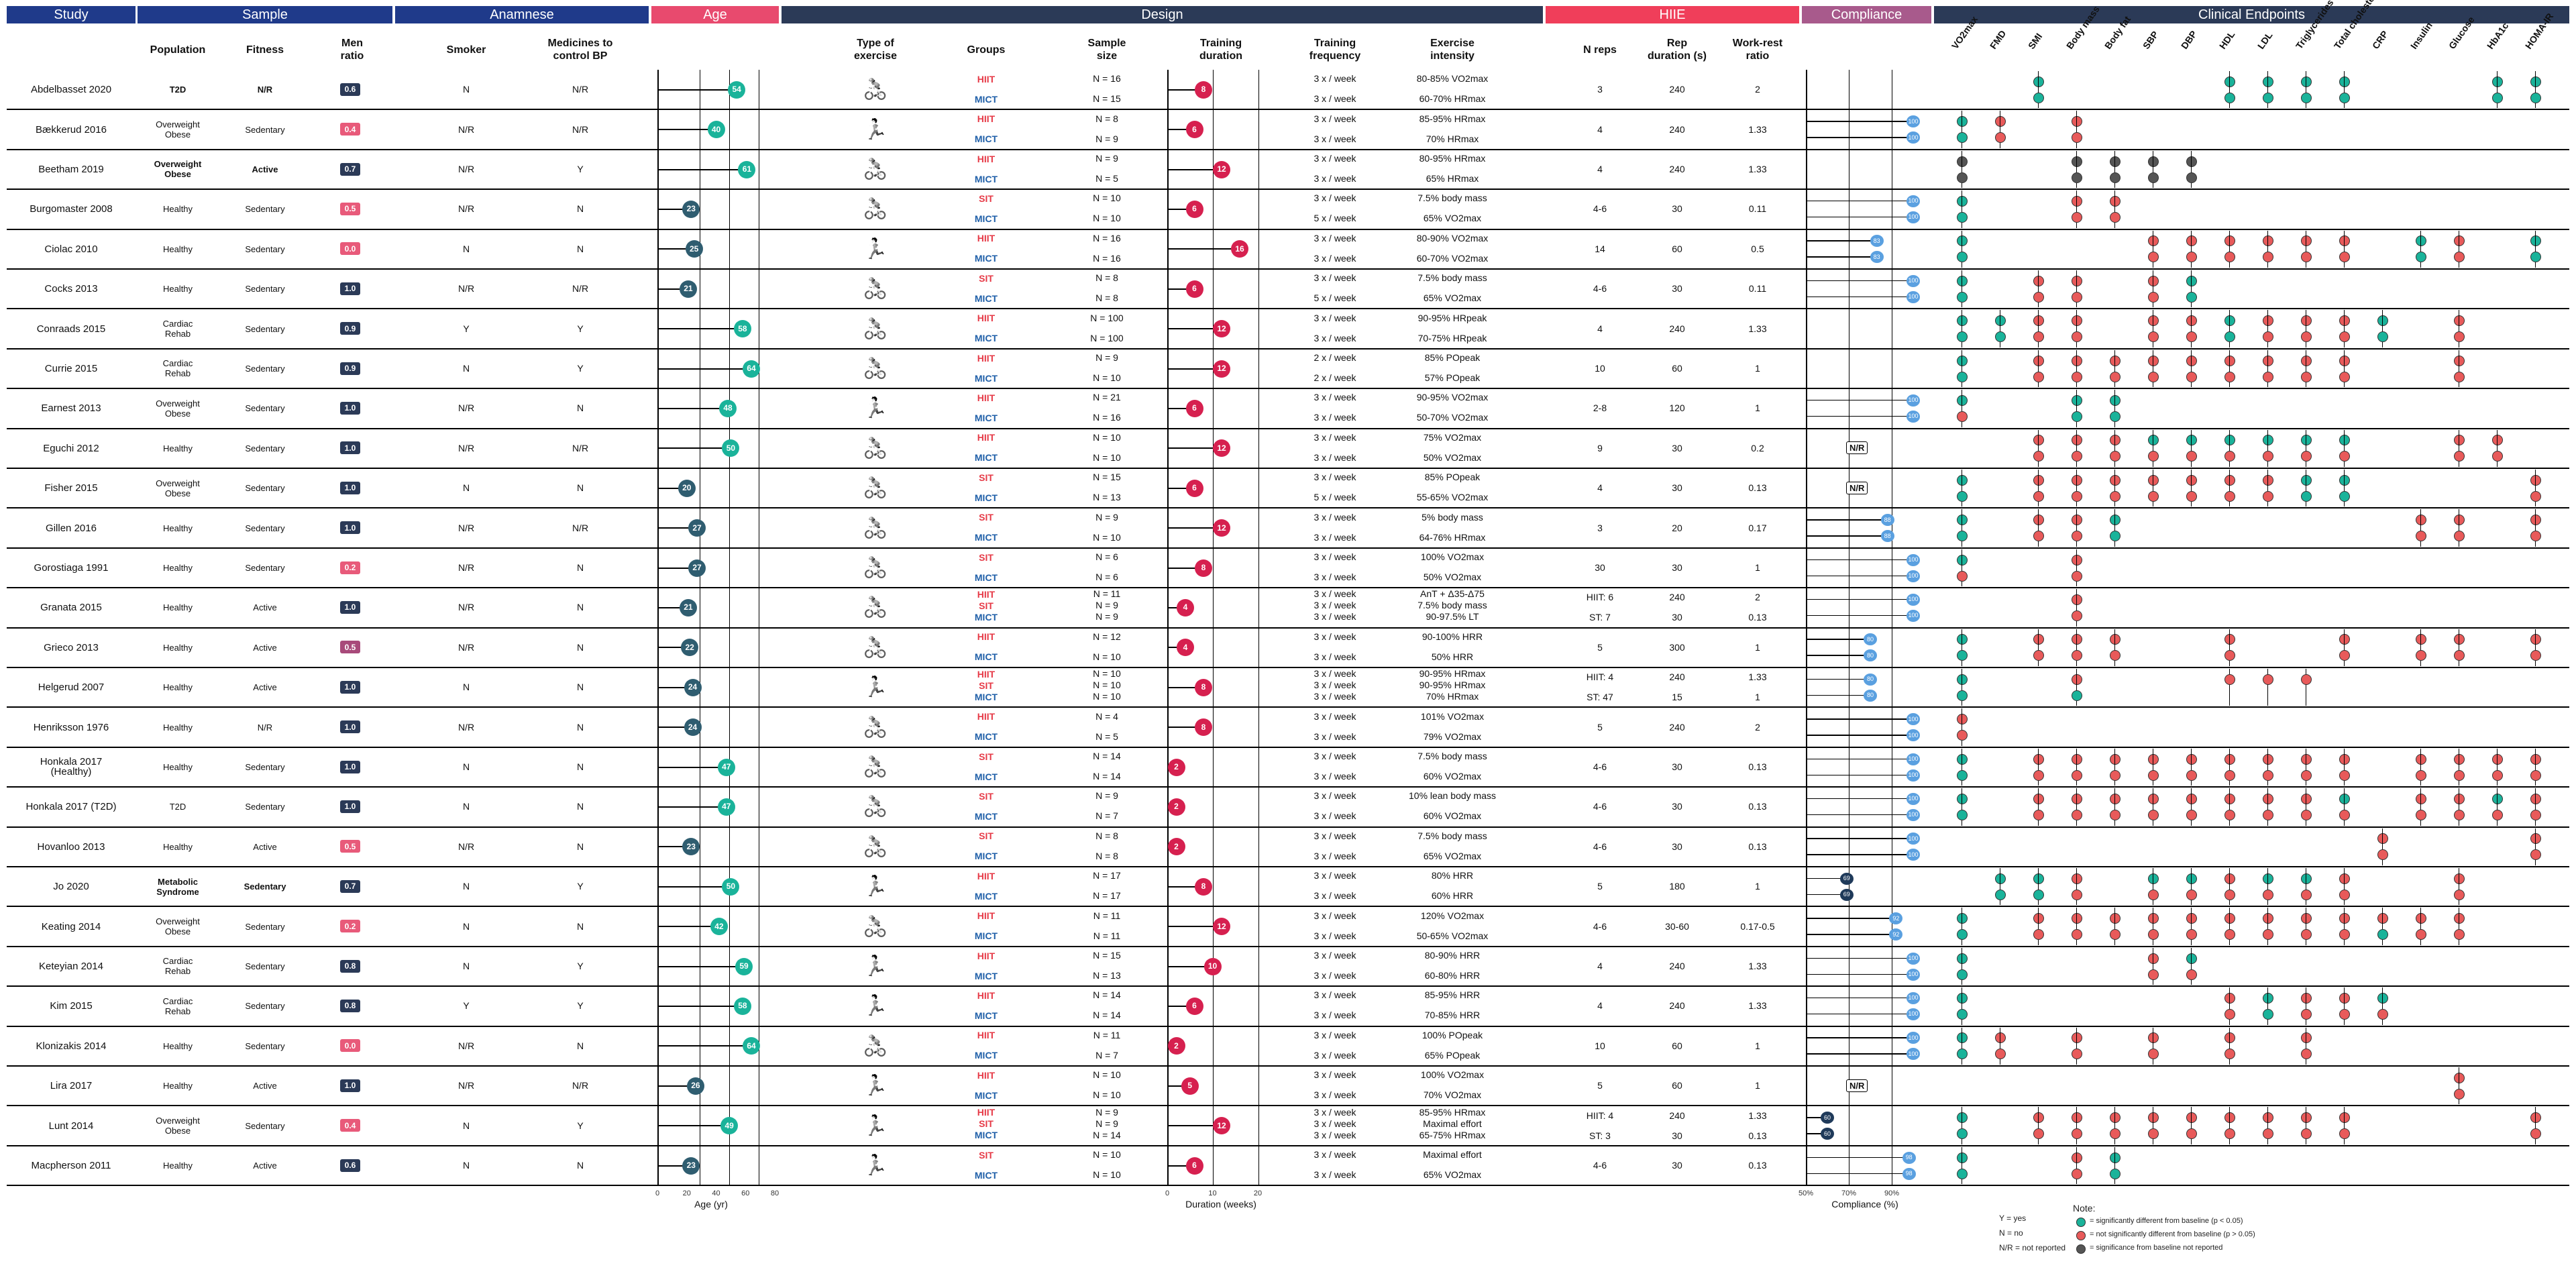  Describe the element at coordinates (1452, 457) in the screenshot. I see `exercise-intensity: 50% VO2max` at that location.